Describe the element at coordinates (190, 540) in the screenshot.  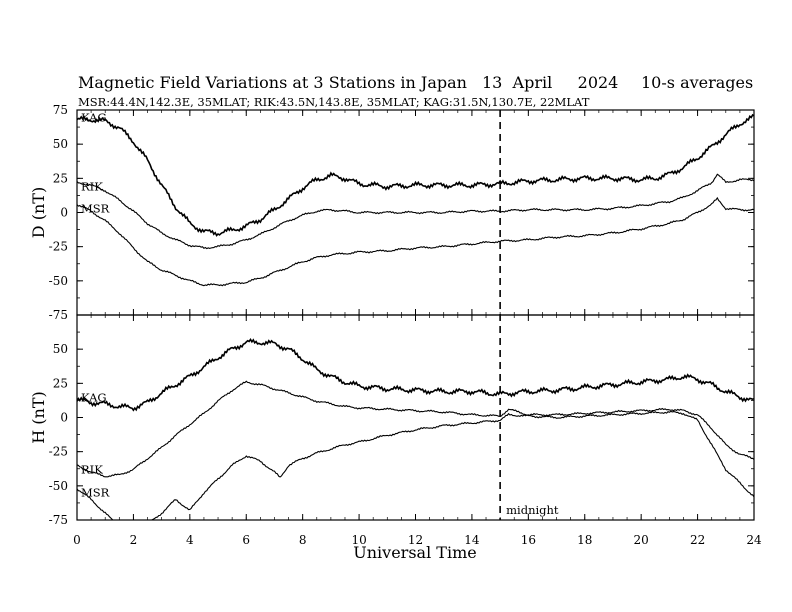
I see `x-tick-label: 4` at that location.